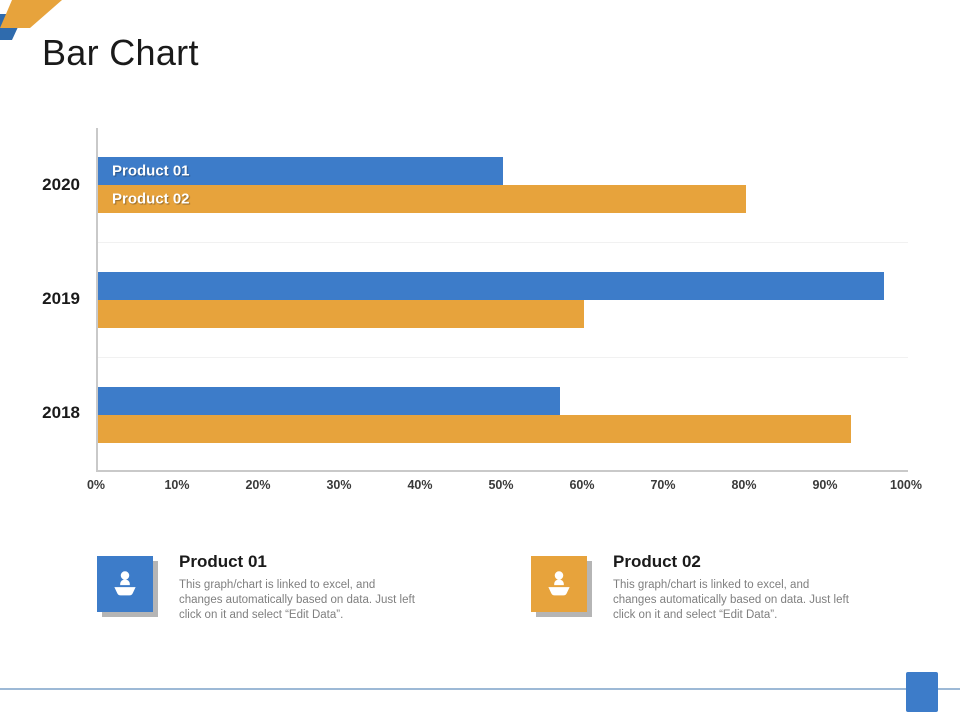  I want to click on bar-product-01-2020: Product 01, so click(300, 171).